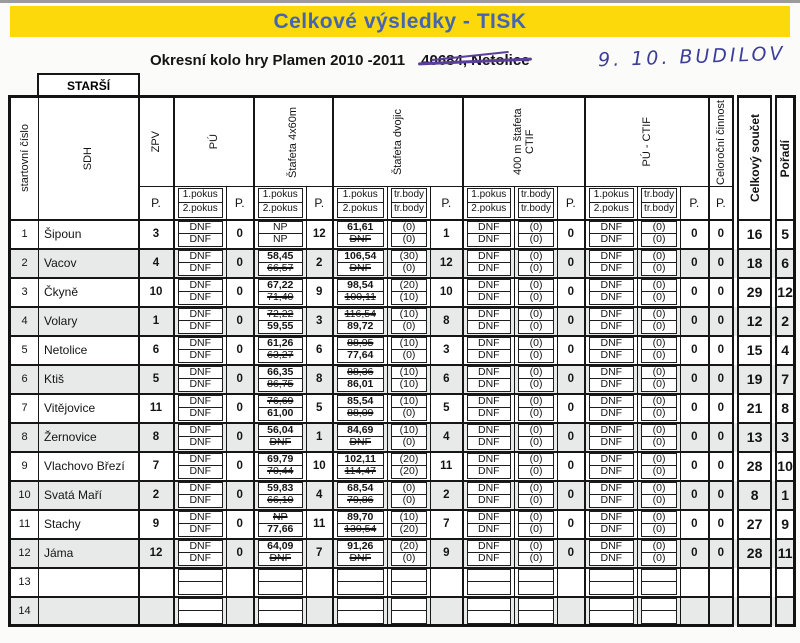  What do you see at coordinates (360, 349) in the screenshot?
I see `cell-dvojic-attempts: 88,95 77,64` at bounding box center [360, 349].